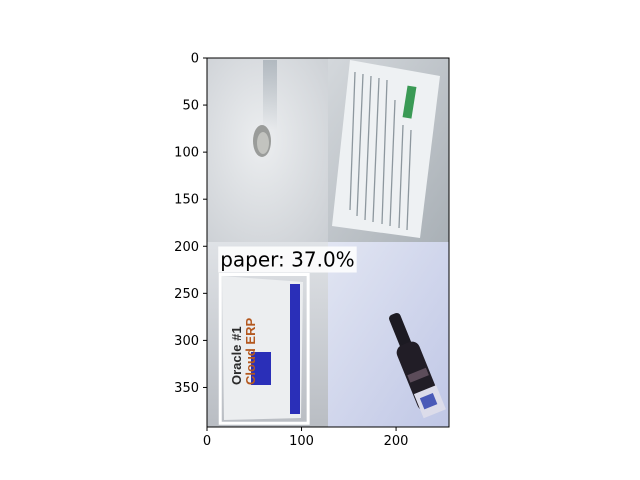 Image resolution: width=640 pixels, height=480 pixels. I want to click on panel-document, so click(388, 150).